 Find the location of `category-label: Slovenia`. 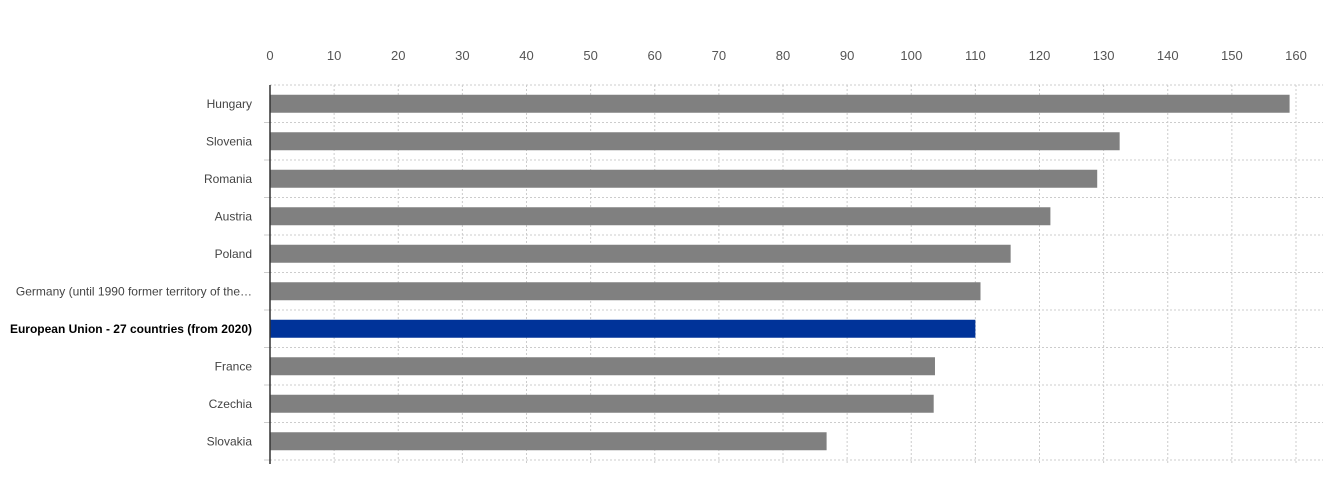

category-label: Slovenia is located at coordinates (229, 141).